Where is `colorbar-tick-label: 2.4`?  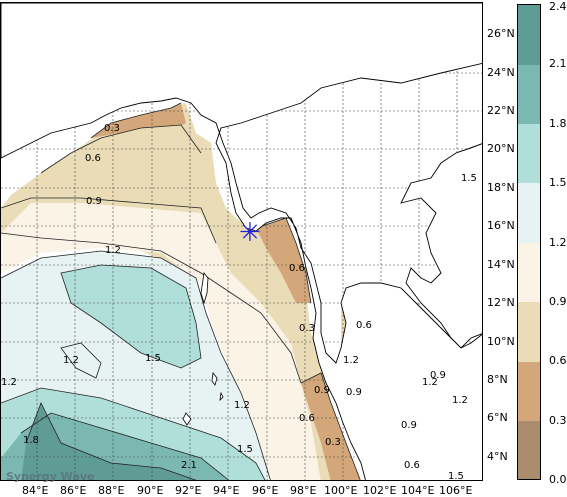 colorbar-tick-label: 2.4 is located at coordinates (558, 6).